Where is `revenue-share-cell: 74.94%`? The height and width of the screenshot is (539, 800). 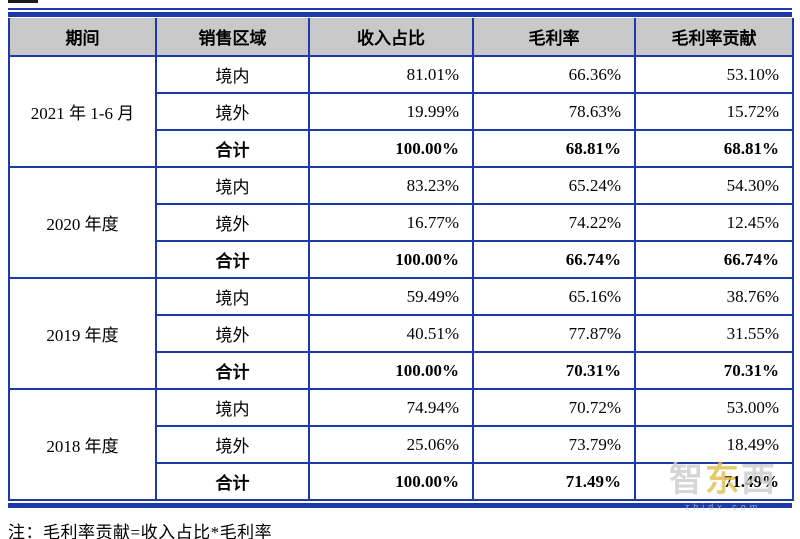
revenue-share-cell: 74.94% is located at coordinates (391, 407).